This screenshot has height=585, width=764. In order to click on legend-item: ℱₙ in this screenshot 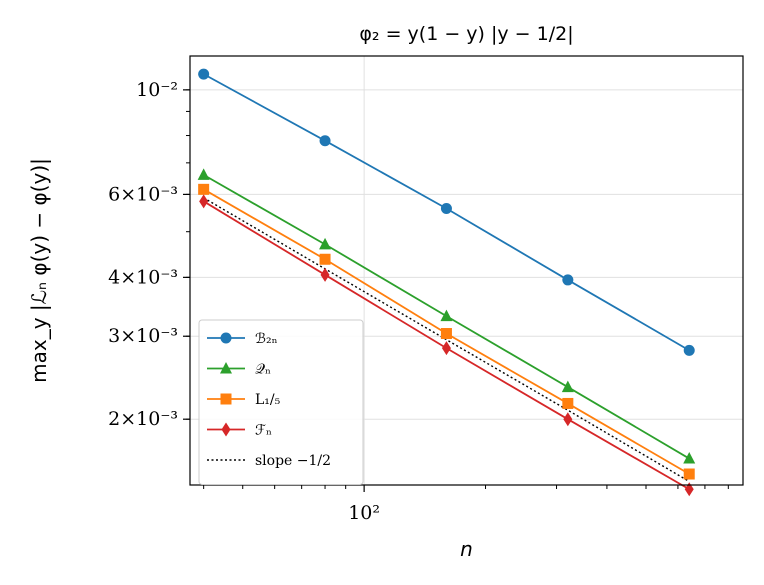, I will do `click(239, 430)`.